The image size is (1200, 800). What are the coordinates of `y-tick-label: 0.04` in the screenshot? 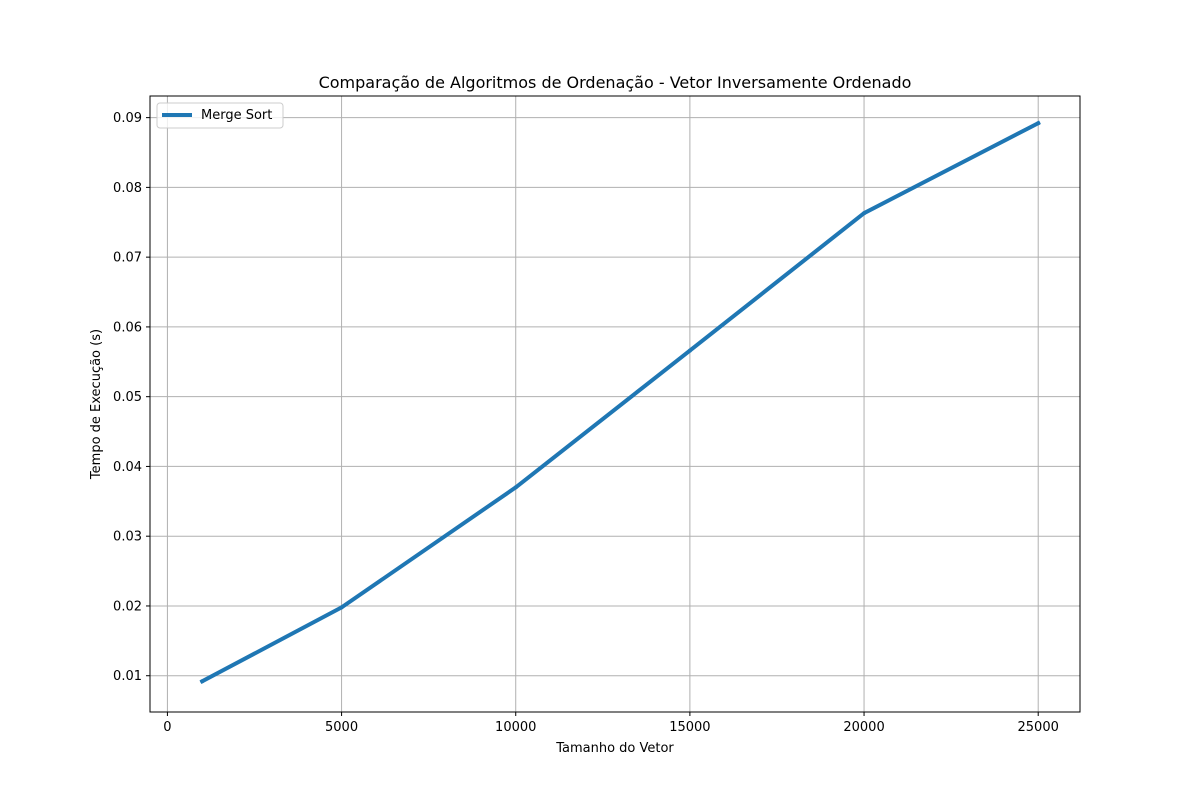 It's located at (127, 467).